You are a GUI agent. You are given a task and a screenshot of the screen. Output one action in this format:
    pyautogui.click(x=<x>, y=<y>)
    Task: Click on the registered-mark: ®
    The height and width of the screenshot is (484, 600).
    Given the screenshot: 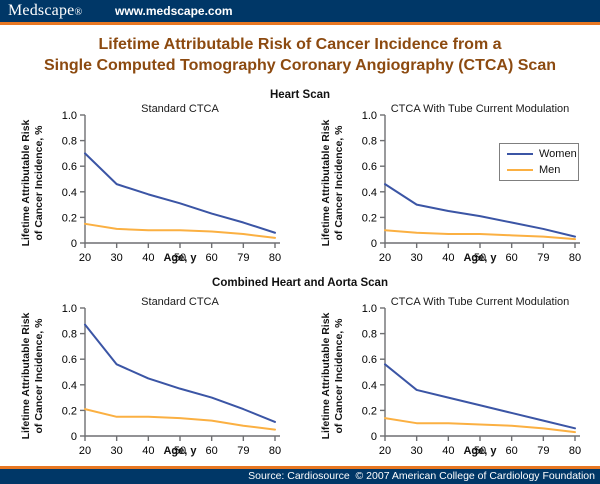 What is the action you would take?
    pyautogui.click(x=78, y=12)
    